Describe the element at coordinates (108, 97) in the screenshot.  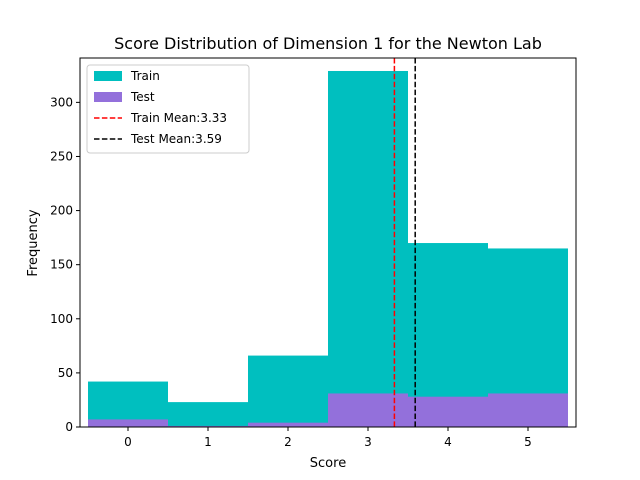
I see `legend-swatch-test` at that location.